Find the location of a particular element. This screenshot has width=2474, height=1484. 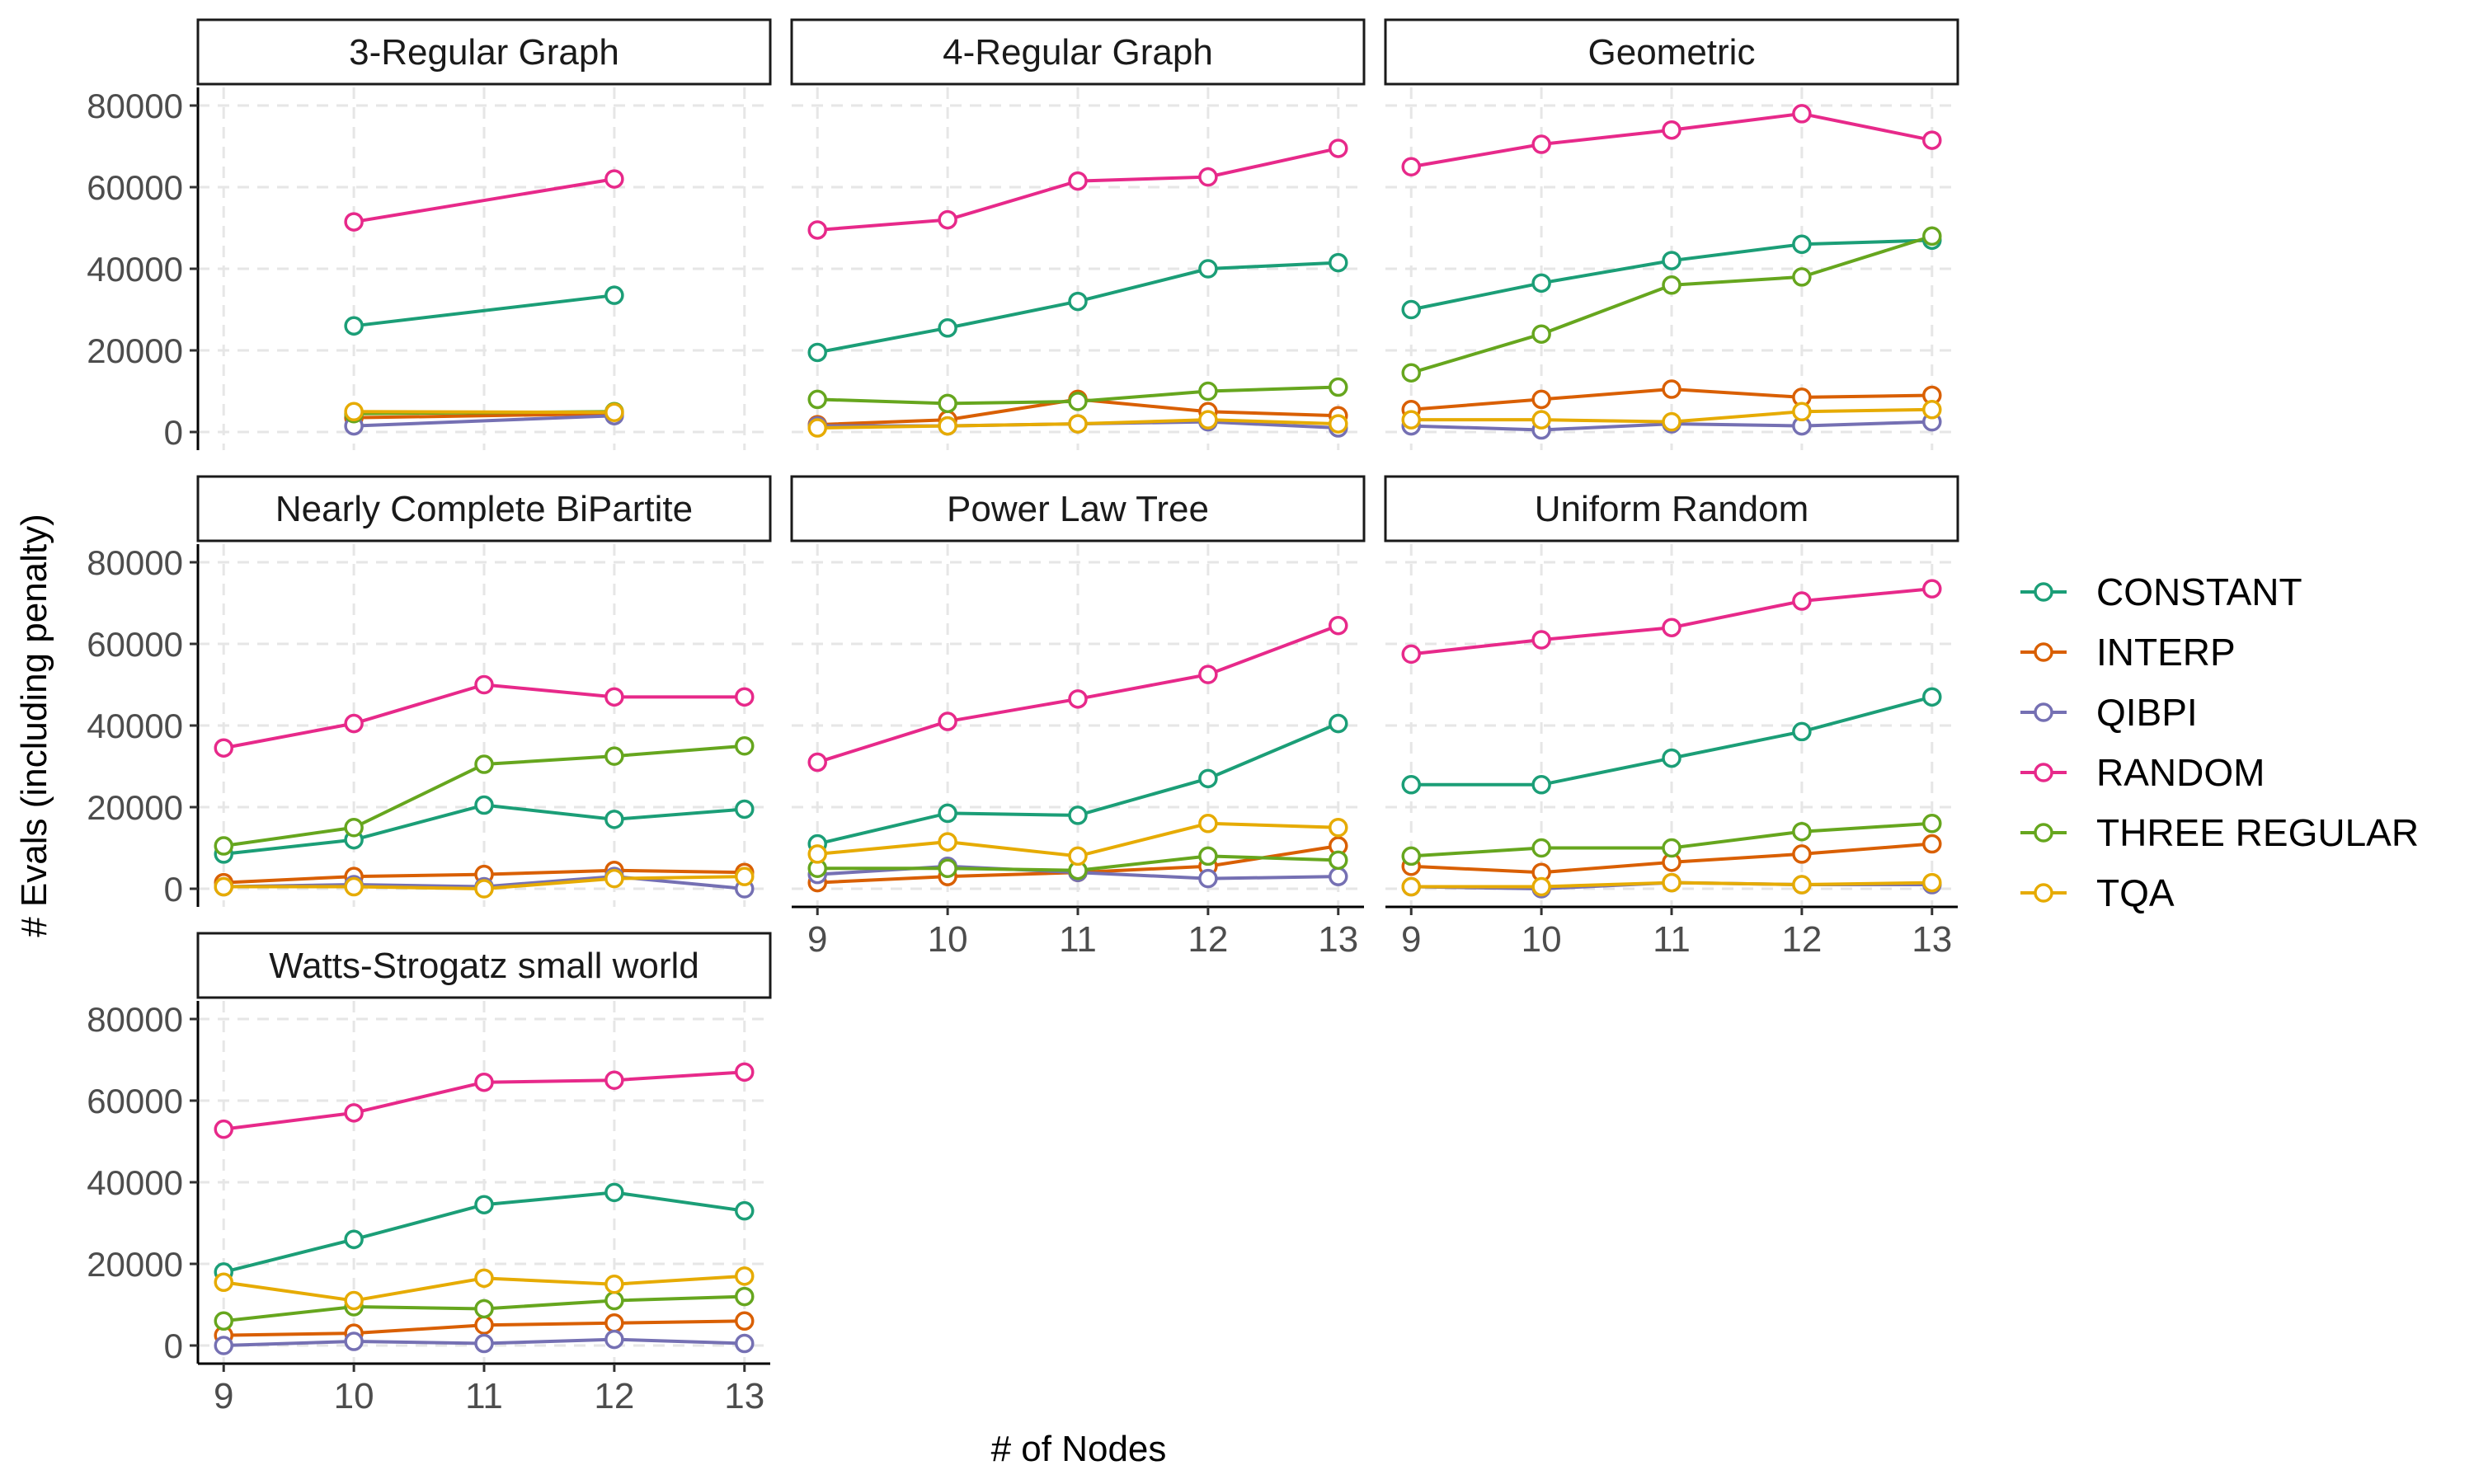

x-tick-label: 10 is located at coordinates (1542, 940).